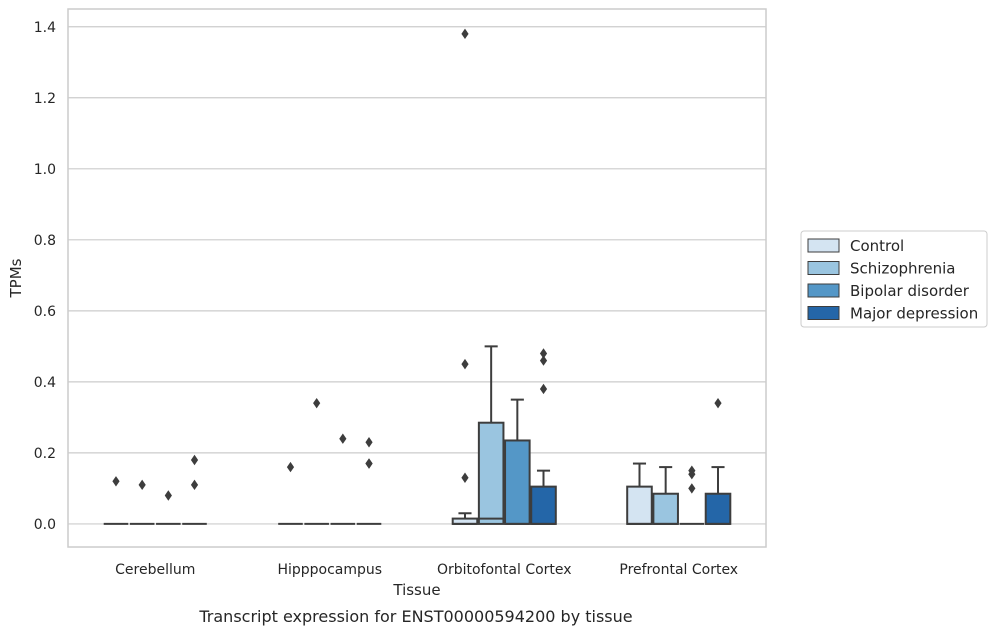 The image size is (997, 634). What do you see at coordinates (45, 28) in the screenshot?
I see `y-tick-label: 1.4` at bounding box center [45, 28].